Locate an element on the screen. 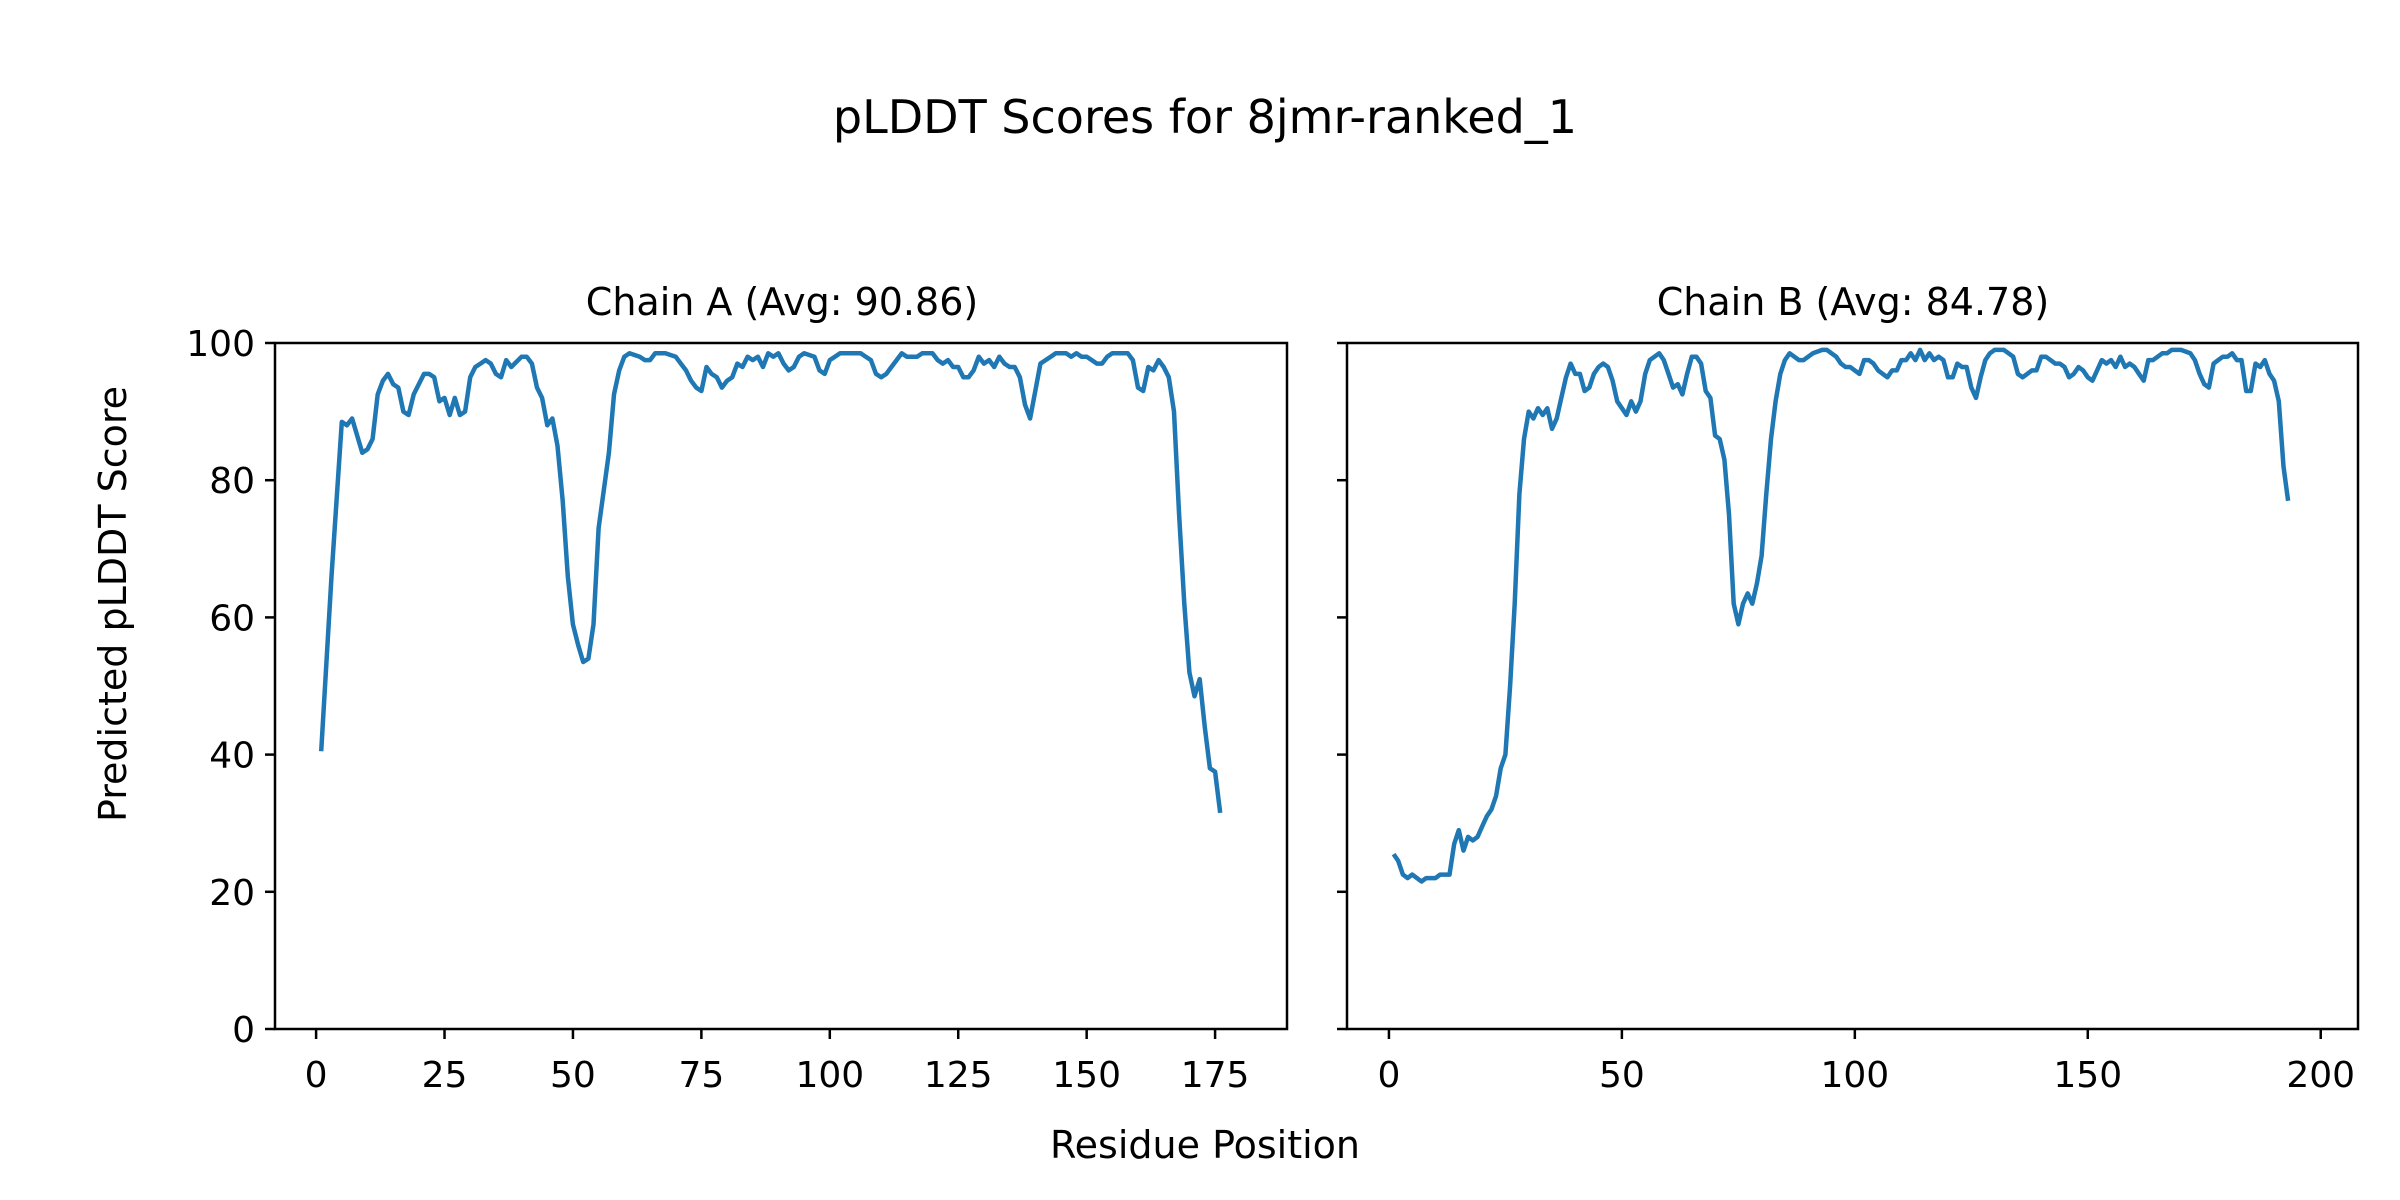 The height and width of the screenshot is (1200, 2400). chain-b-x-tick-label: 100 is located at coordinates (1854, 1075).